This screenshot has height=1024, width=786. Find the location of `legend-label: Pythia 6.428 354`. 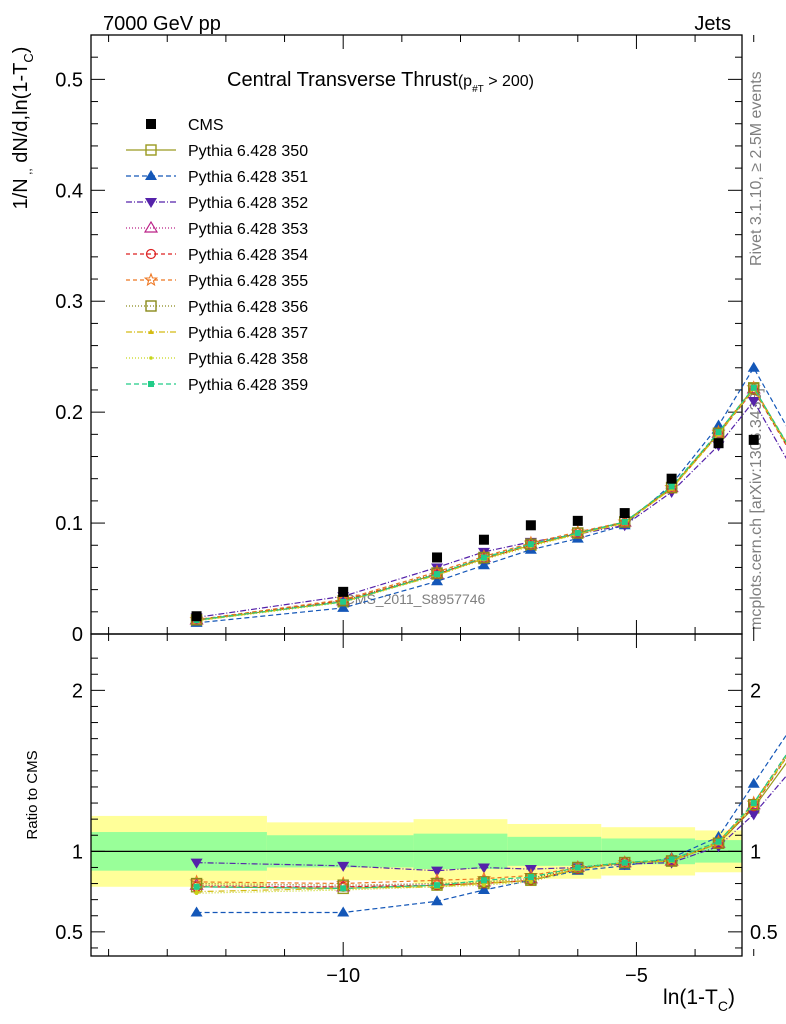

legend-label: Pythia 6.428 354 is located at coordinates (248, 255).